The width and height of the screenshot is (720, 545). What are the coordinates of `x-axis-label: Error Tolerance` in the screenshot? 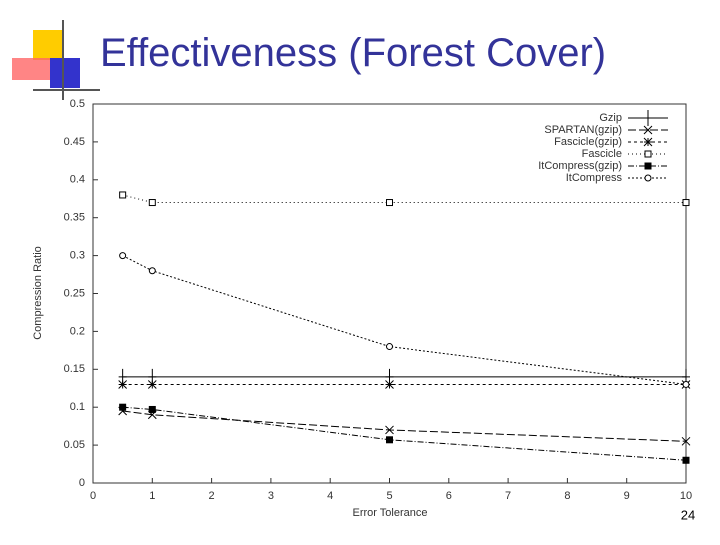 It's located at (390, 513).